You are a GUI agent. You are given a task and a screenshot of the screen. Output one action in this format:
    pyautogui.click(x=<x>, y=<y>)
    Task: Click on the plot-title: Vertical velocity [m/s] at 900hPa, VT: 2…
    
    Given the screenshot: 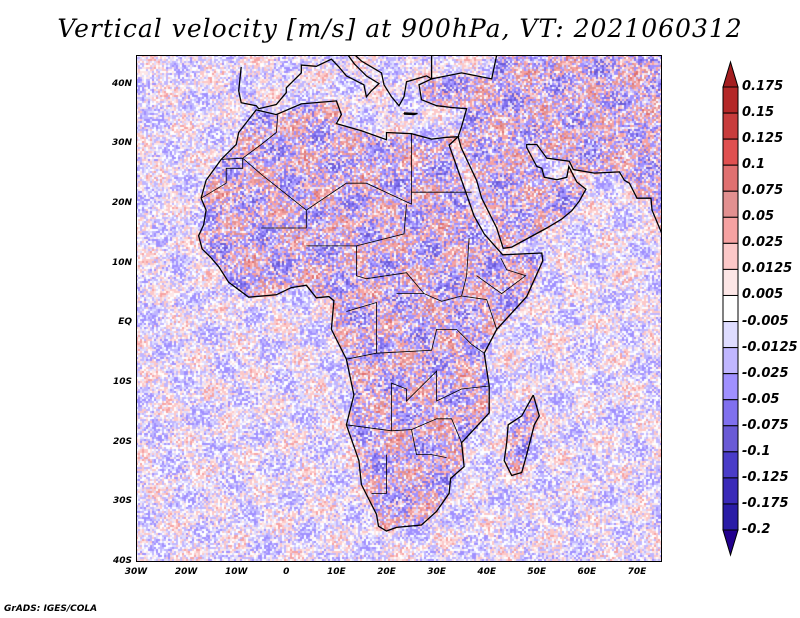 What is the action you would take?
    pyautogui.click(x=400, y=28)
    